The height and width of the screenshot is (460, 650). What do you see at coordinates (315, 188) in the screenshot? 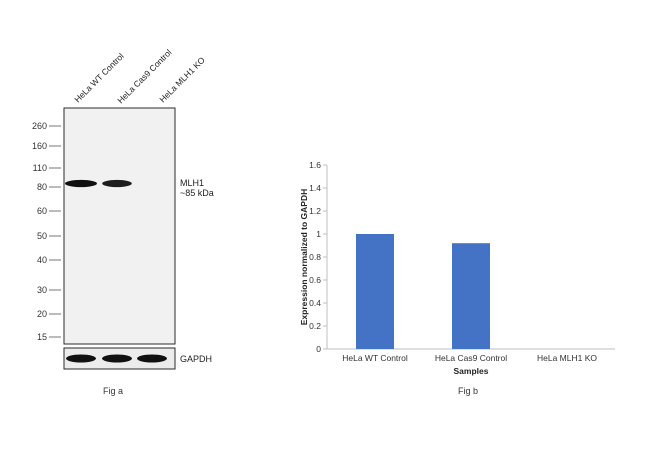
I see `y-tick-label: 1.4` at bounding box center [315, 188].